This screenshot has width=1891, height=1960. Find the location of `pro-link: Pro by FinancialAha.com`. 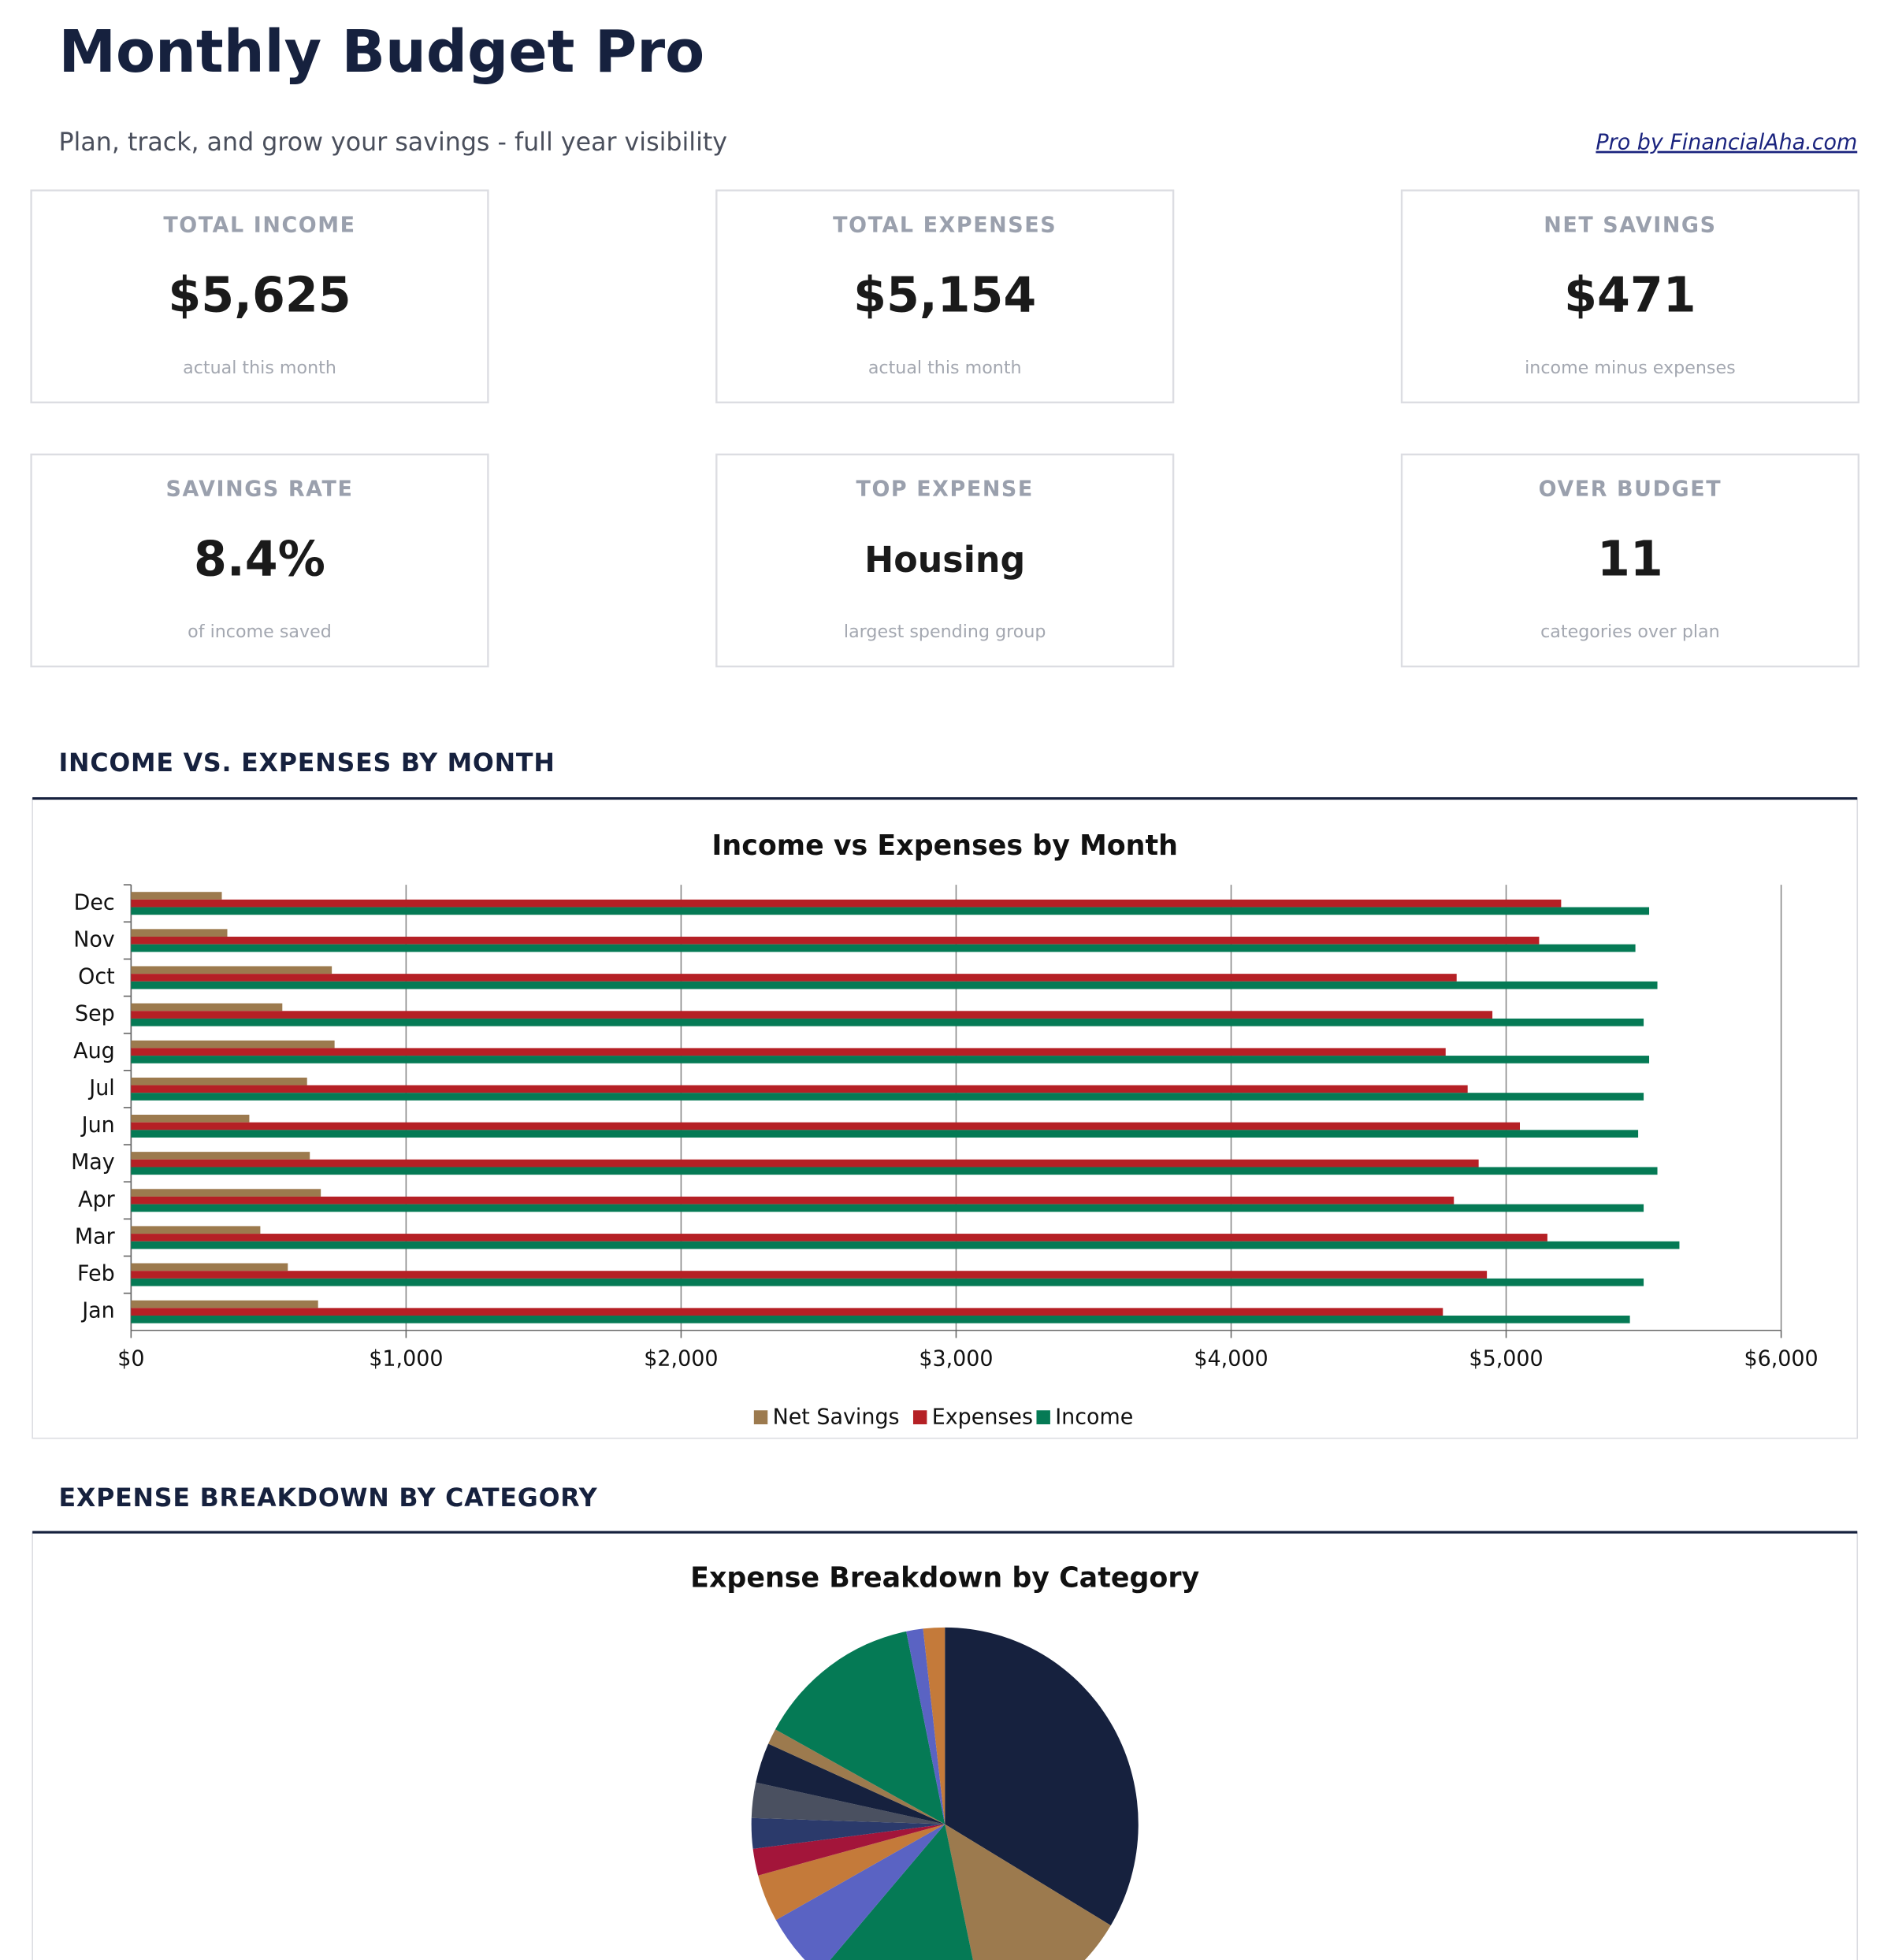

pro-link: Pro by FinancialAha.com is located at coordinates (1726, 142).